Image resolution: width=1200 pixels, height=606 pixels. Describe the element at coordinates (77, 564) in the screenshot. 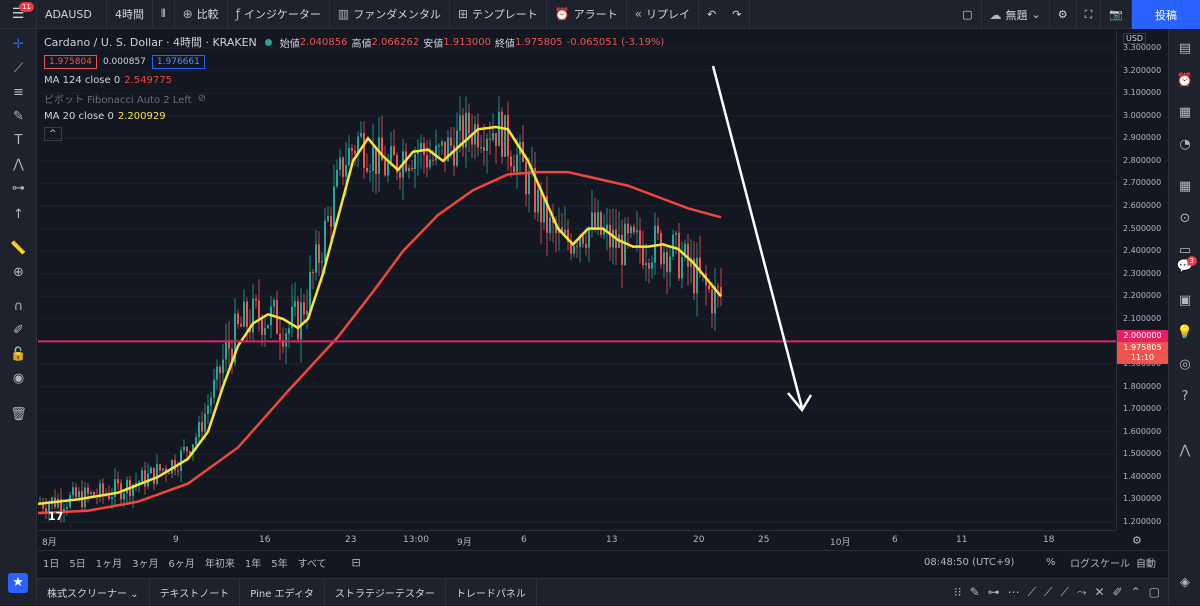

I see `range-button: 5日` at that location.